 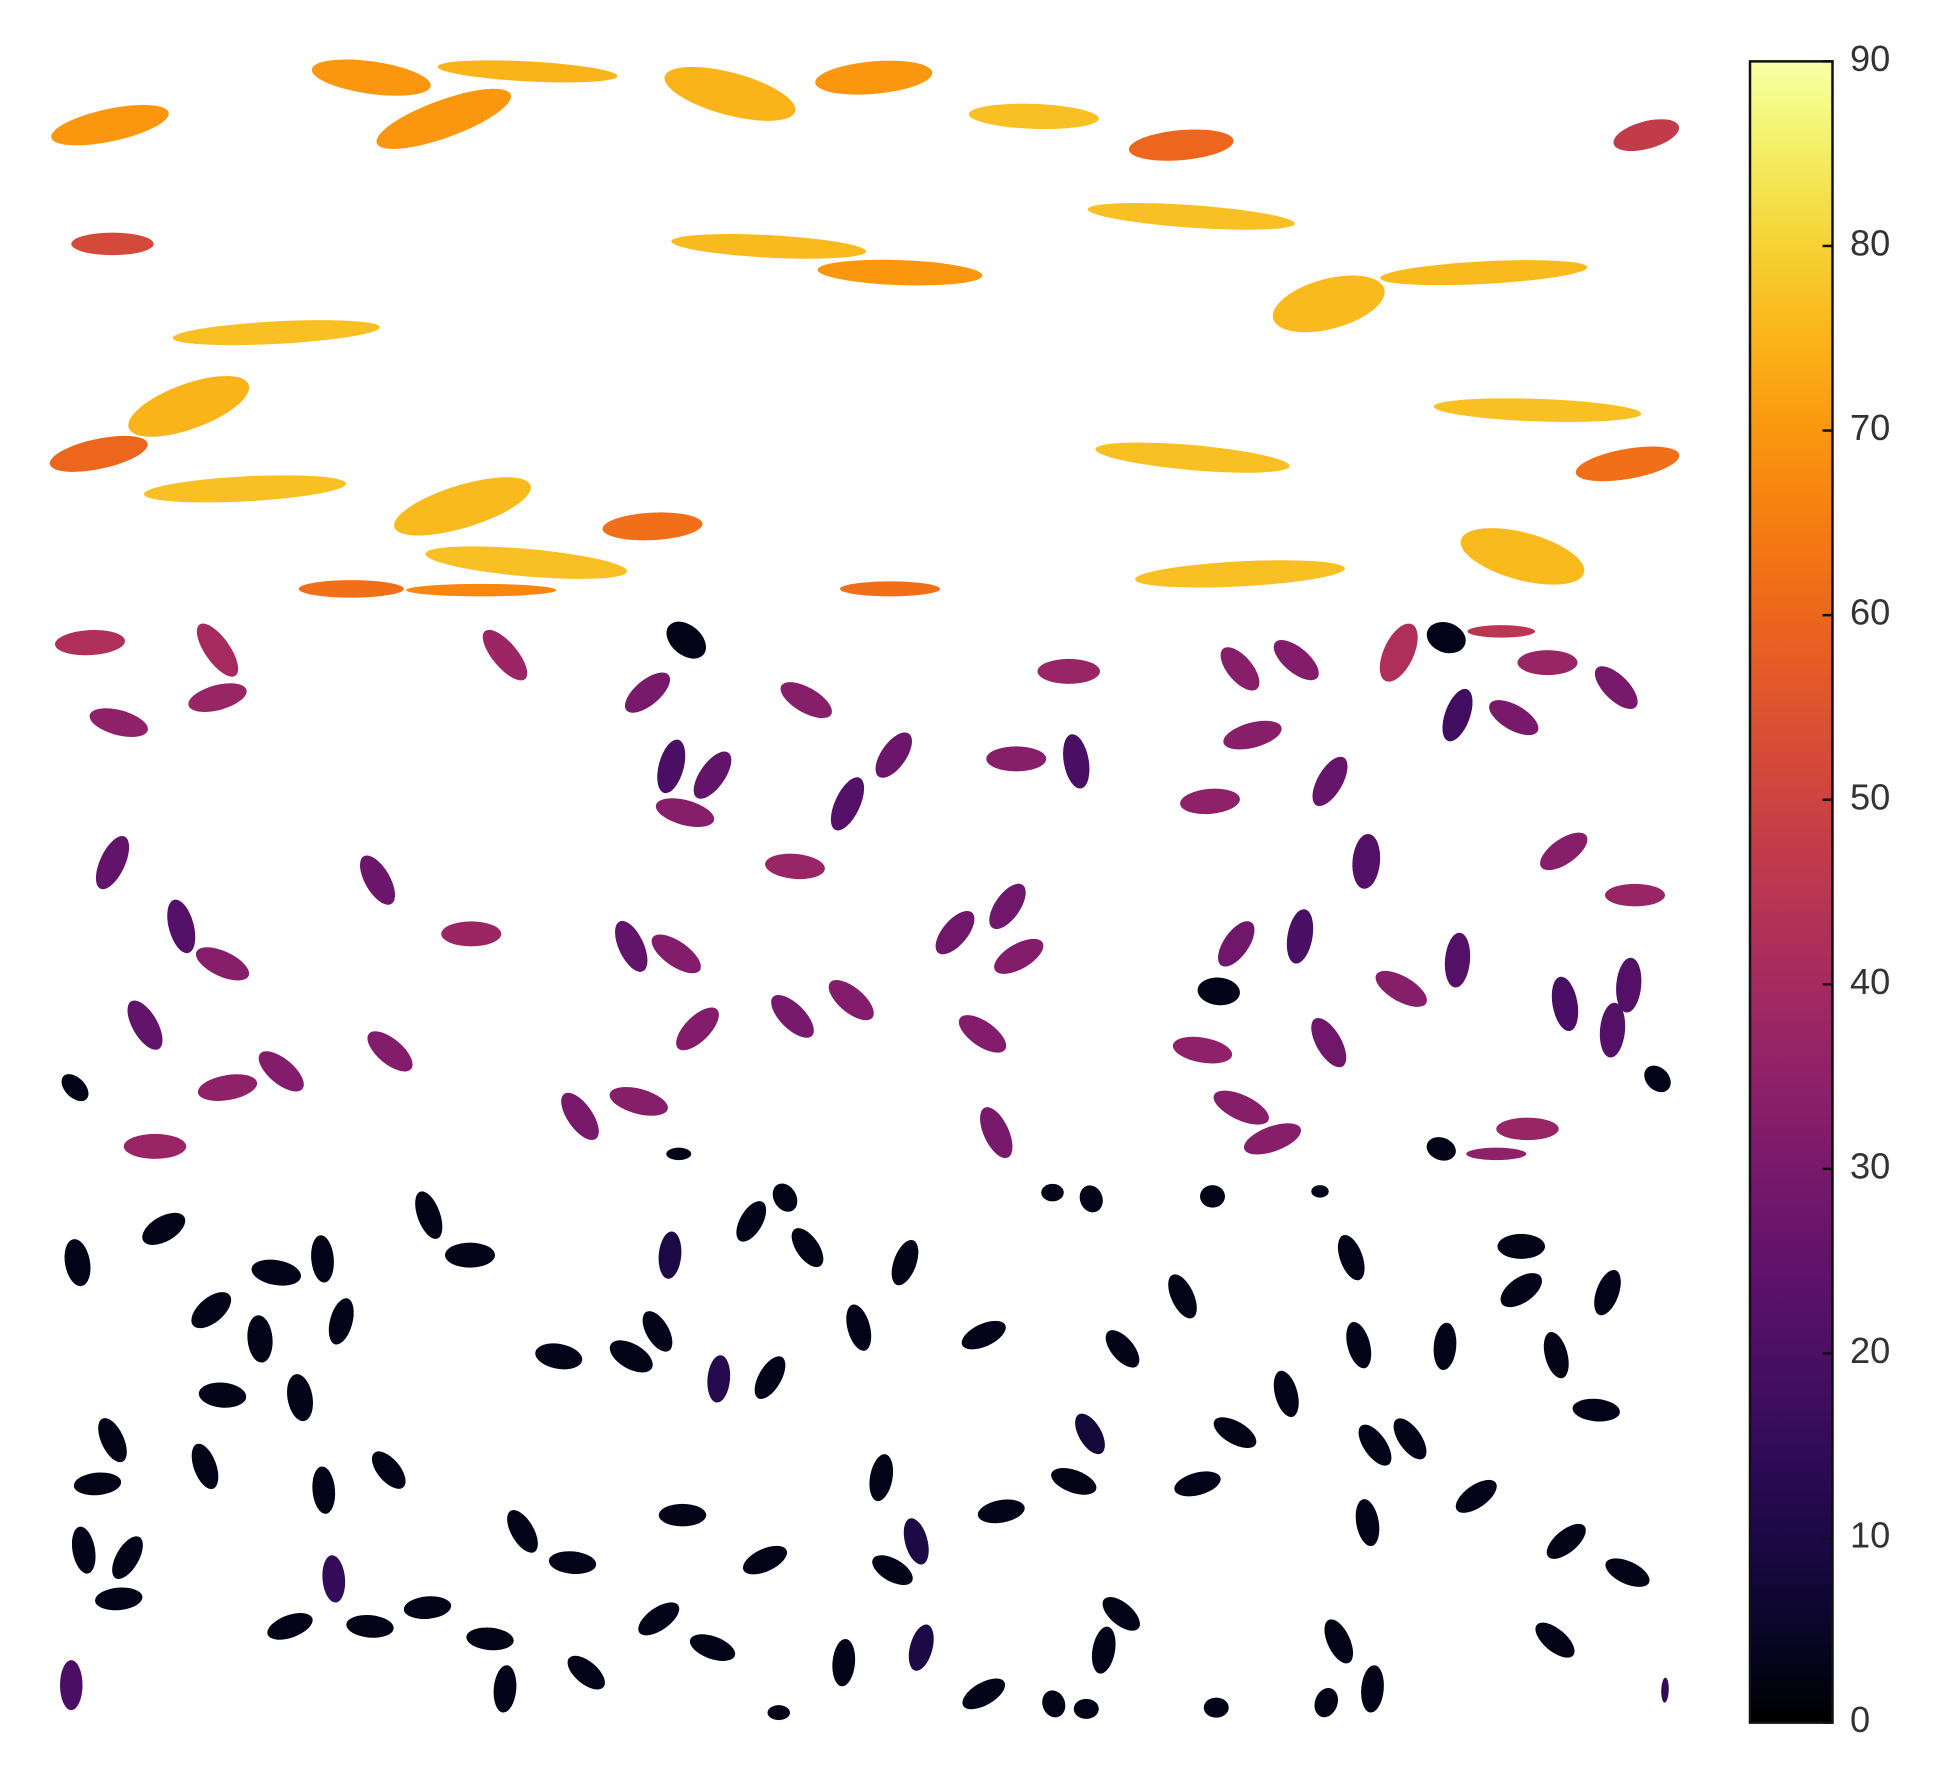 I want to click on colorbar-tick-label: 80, so click(x=1870, y=243).